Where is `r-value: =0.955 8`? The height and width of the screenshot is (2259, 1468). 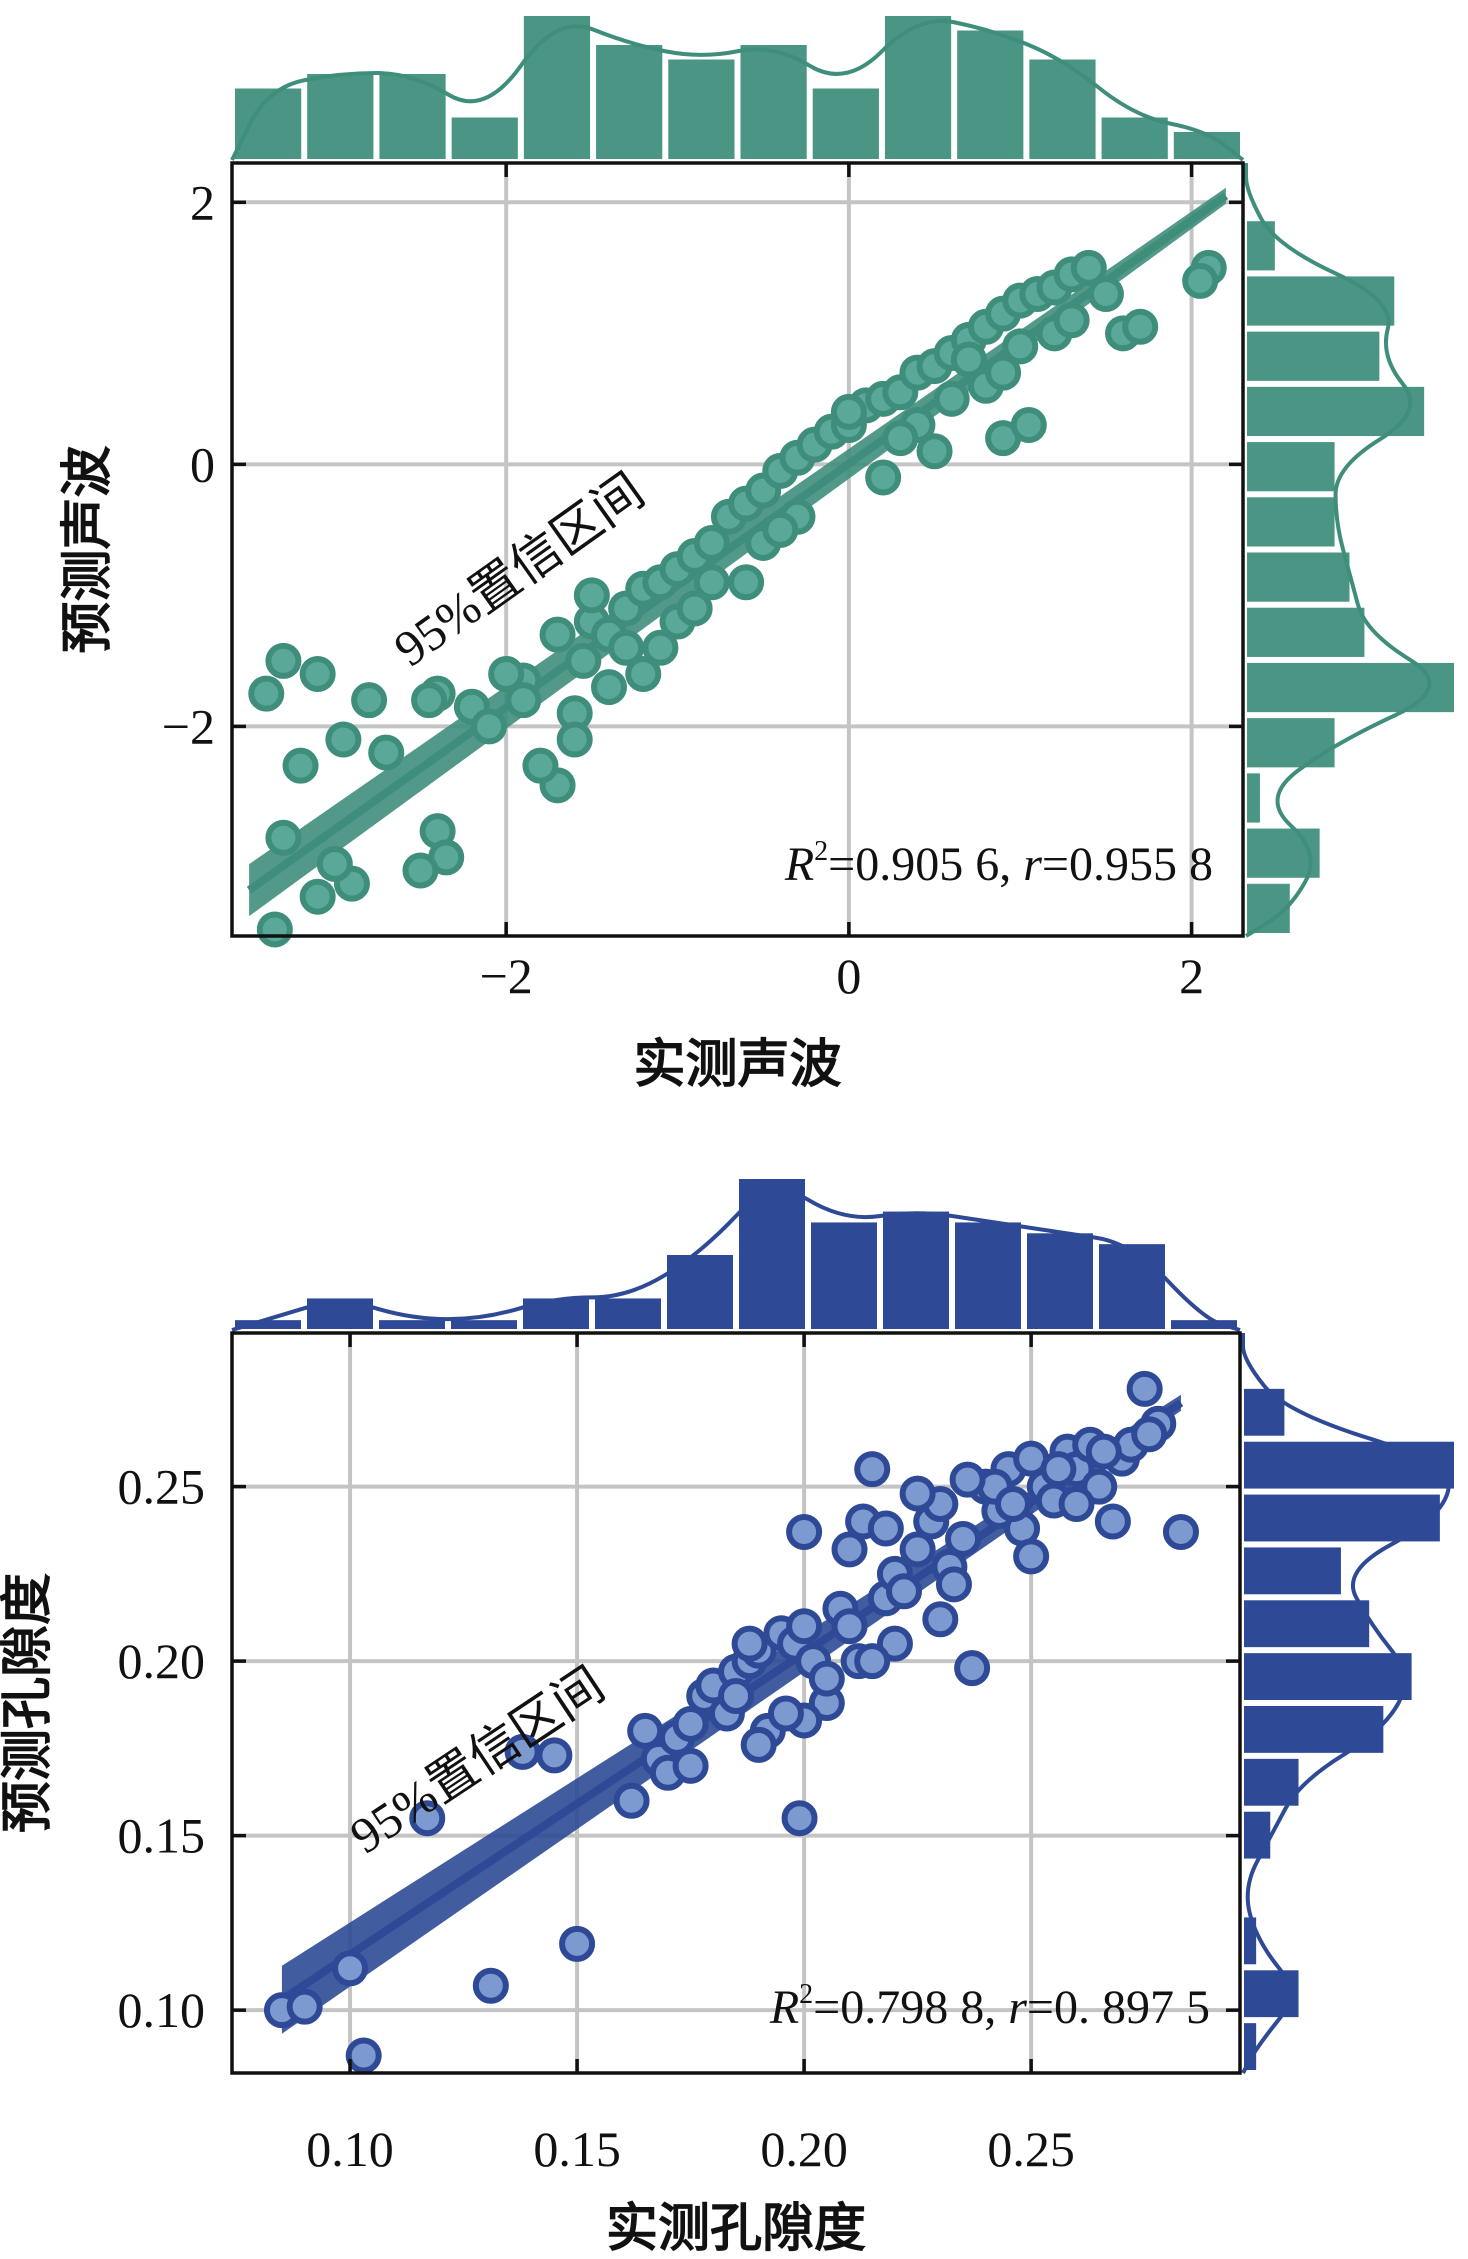
r-value: =0.955 8 is located at coordinates (1127, 864).